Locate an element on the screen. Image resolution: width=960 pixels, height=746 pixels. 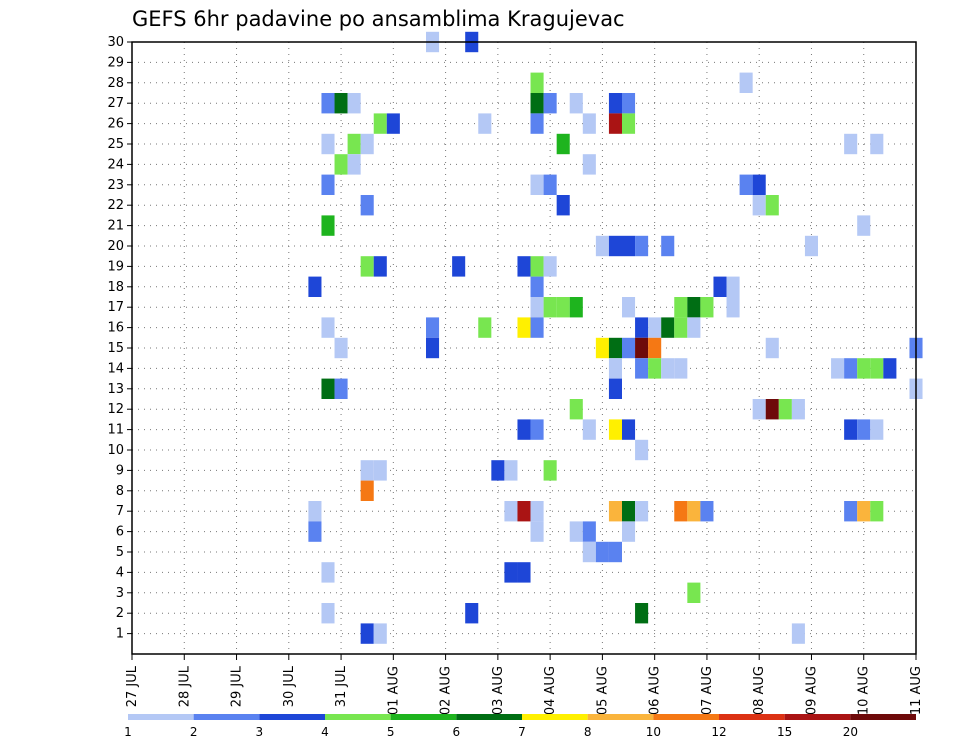
x-tick-label: 05 AUG is located at coordinates (602, 690).